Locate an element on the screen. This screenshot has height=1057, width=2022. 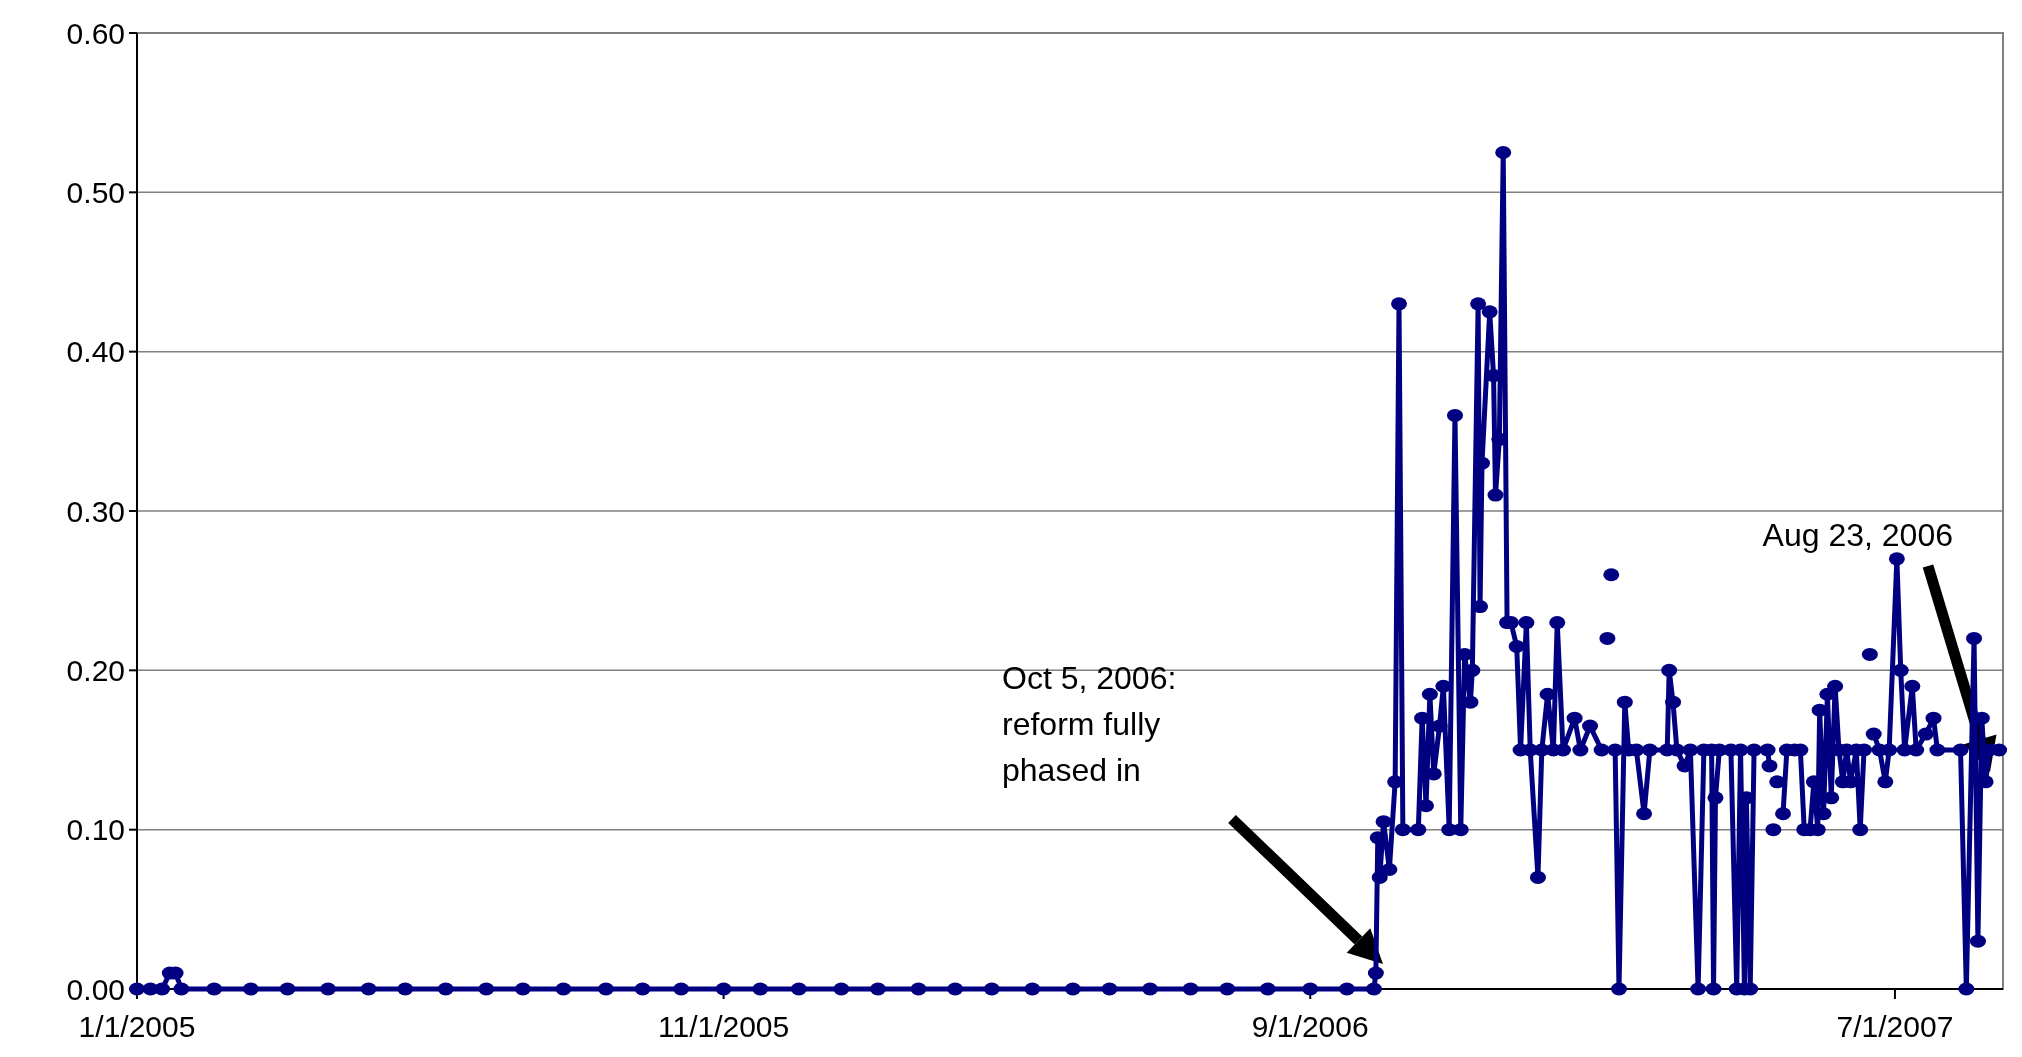
y-tick-label: 0.40 is located at coordinates (95, 352).